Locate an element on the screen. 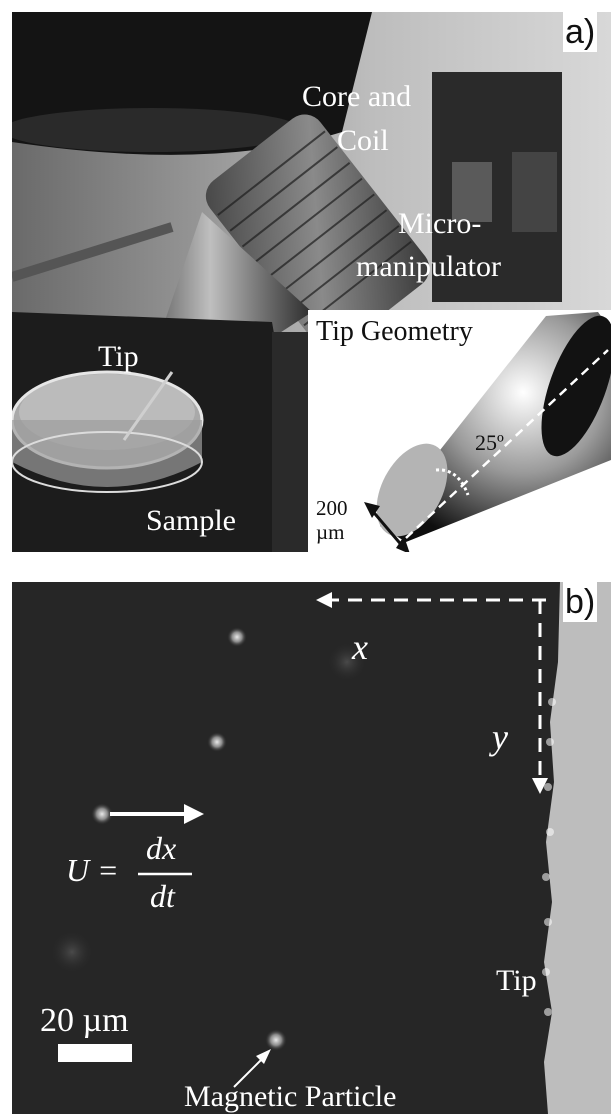 The height and width of the screenshot is (1114, 611). core-and-coil-label-line1: Core and is located at coordinates (357, 96).